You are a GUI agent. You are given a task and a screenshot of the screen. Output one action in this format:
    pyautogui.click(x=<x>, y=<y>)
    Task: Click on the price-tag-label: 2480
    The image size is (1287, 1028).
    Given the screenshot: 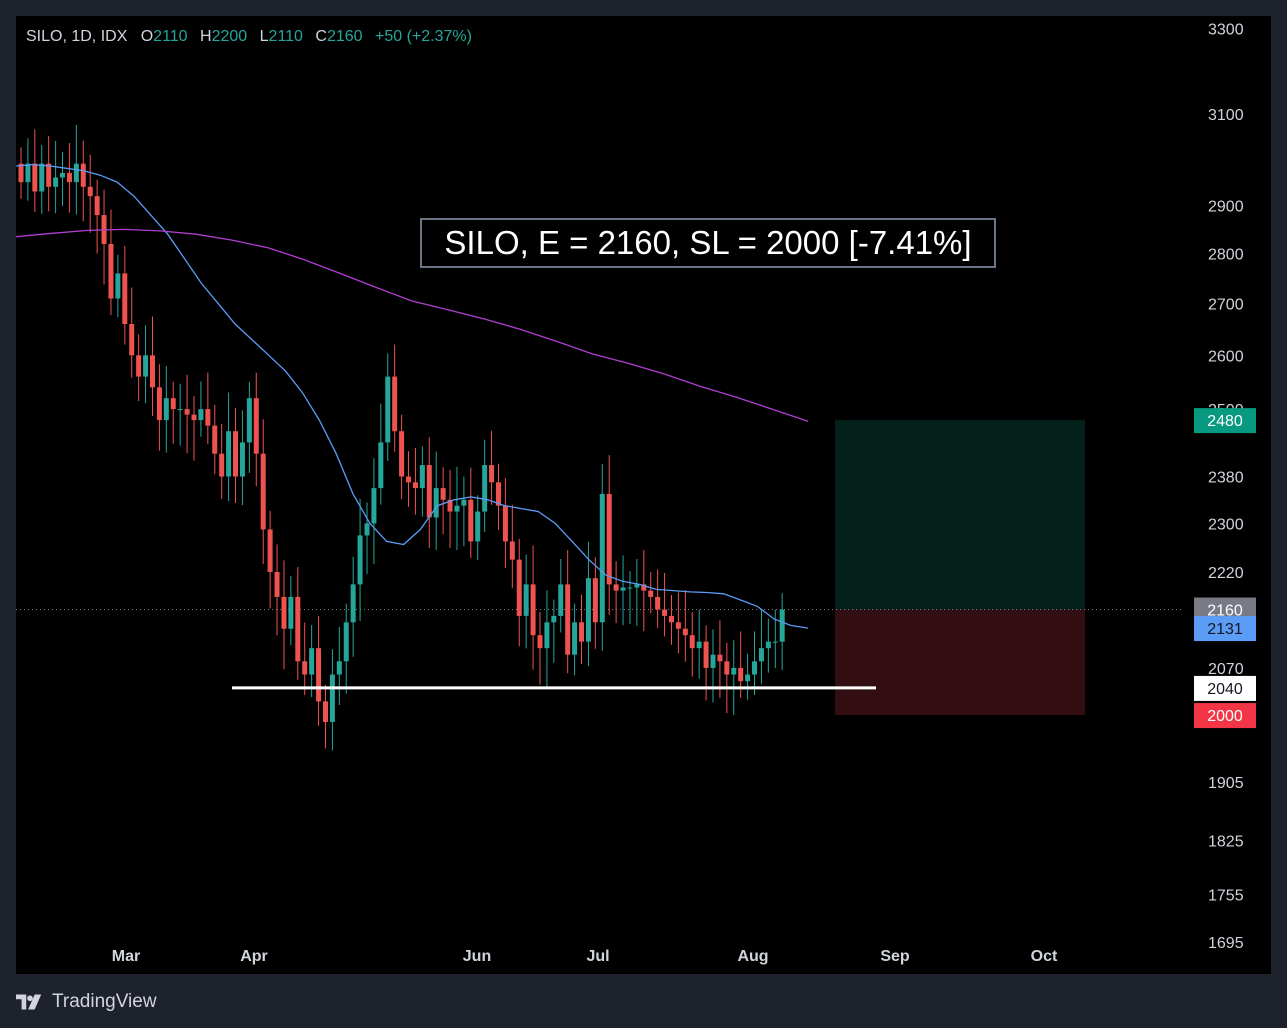 What is the action you would take?
    pyautogui.click(x=1225, y=421)
    